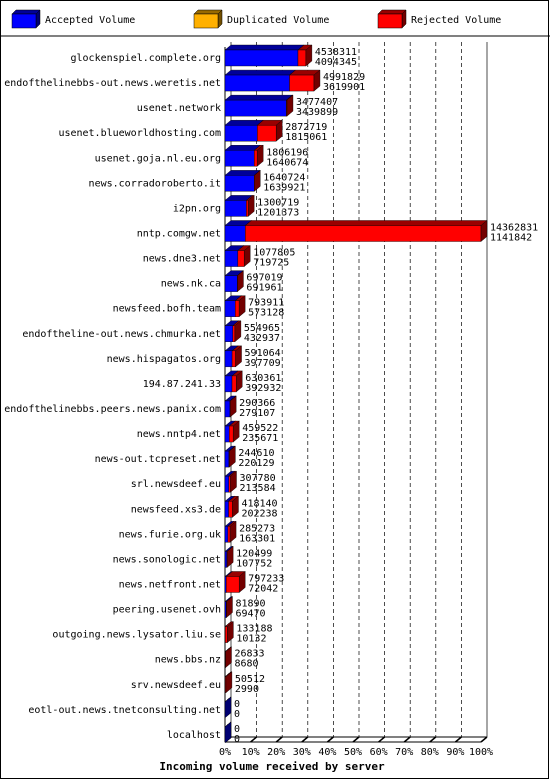  Describe the element at coordinates (257, 538) in the screenshot. I see `value-label: 163301` at that location.